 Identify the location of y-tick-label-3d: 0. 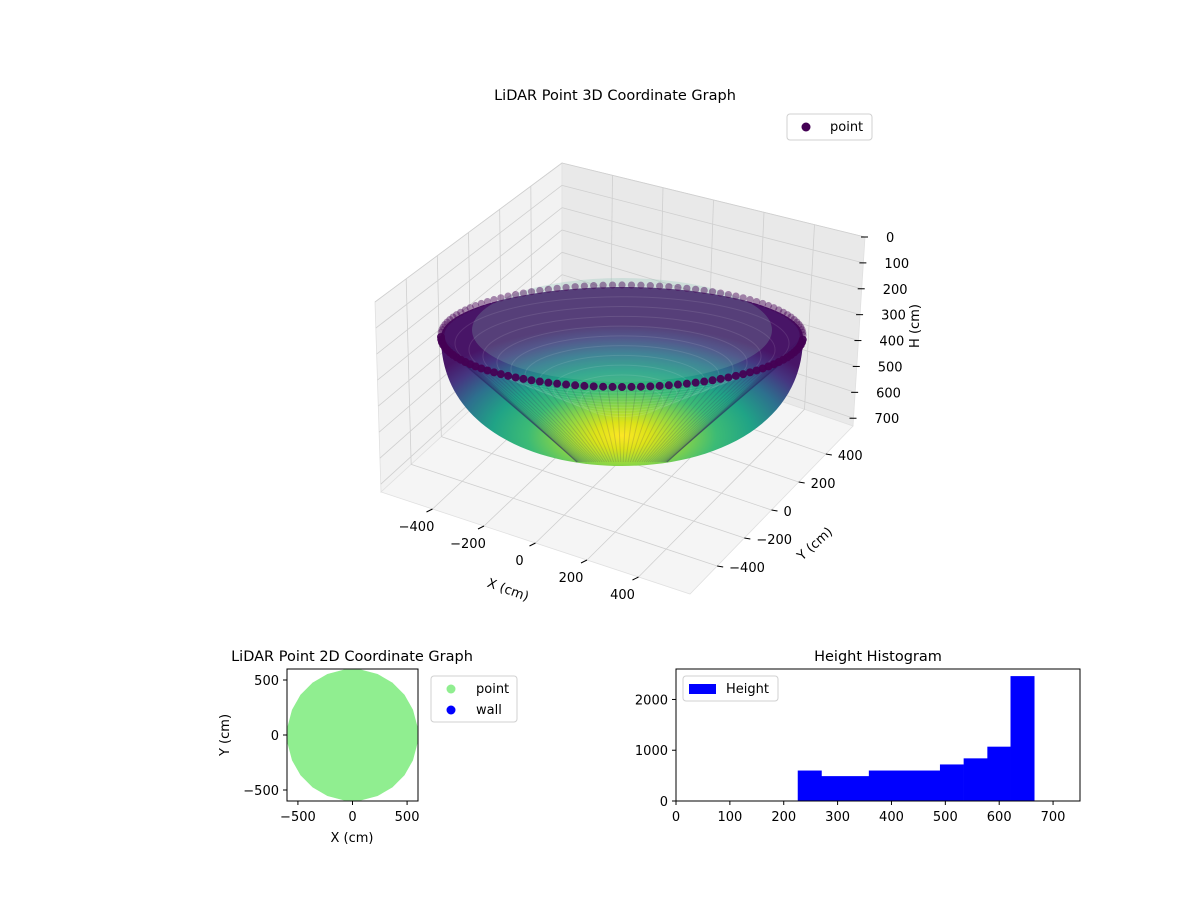
(788, 512).